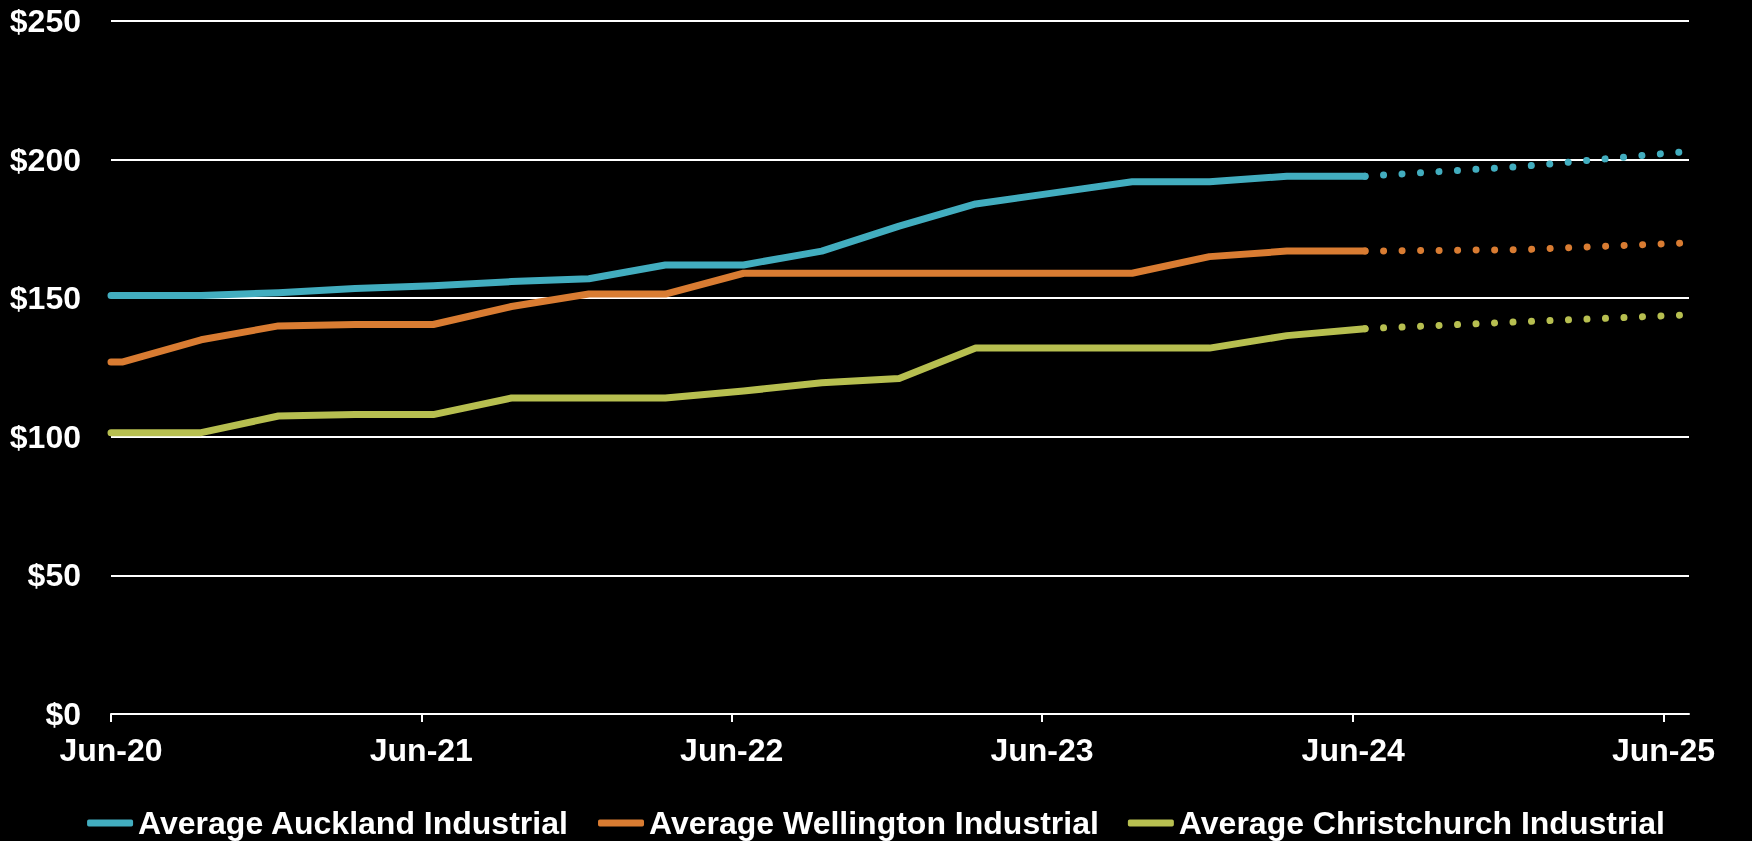 This screenshot has width=1752, height=841. What do you see at coordinates (45, 436) in the screenshot?
I see `y-tick-label: $100` at bounding box center [45, 436].